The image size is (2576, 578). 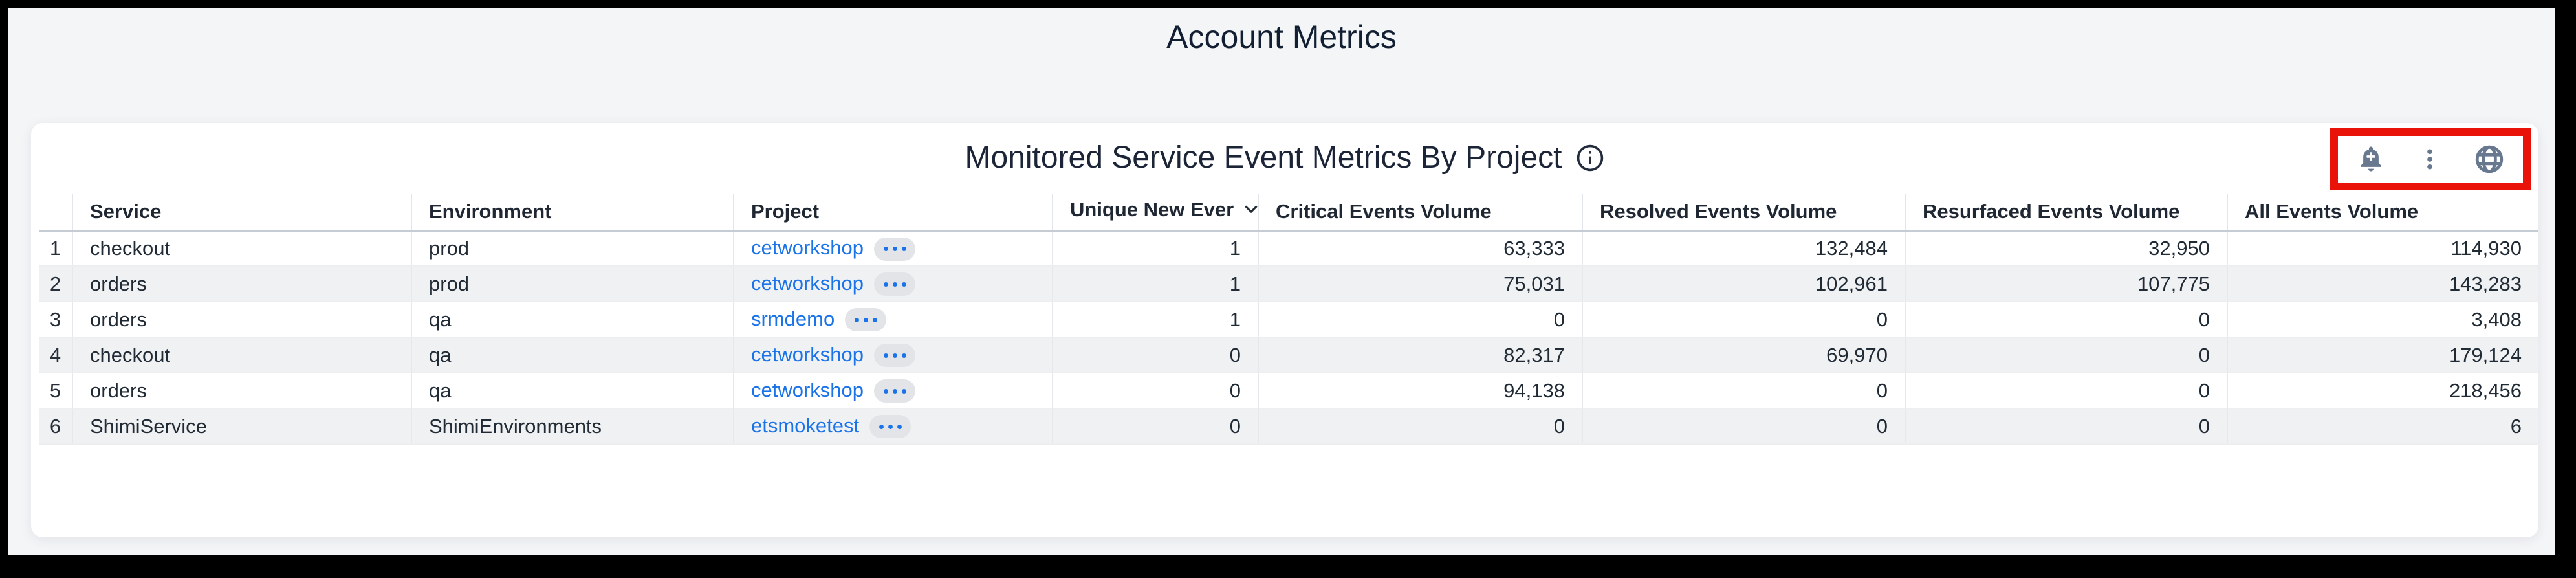 I want to click on column-header-project: Project, so click(x=893, y=213).